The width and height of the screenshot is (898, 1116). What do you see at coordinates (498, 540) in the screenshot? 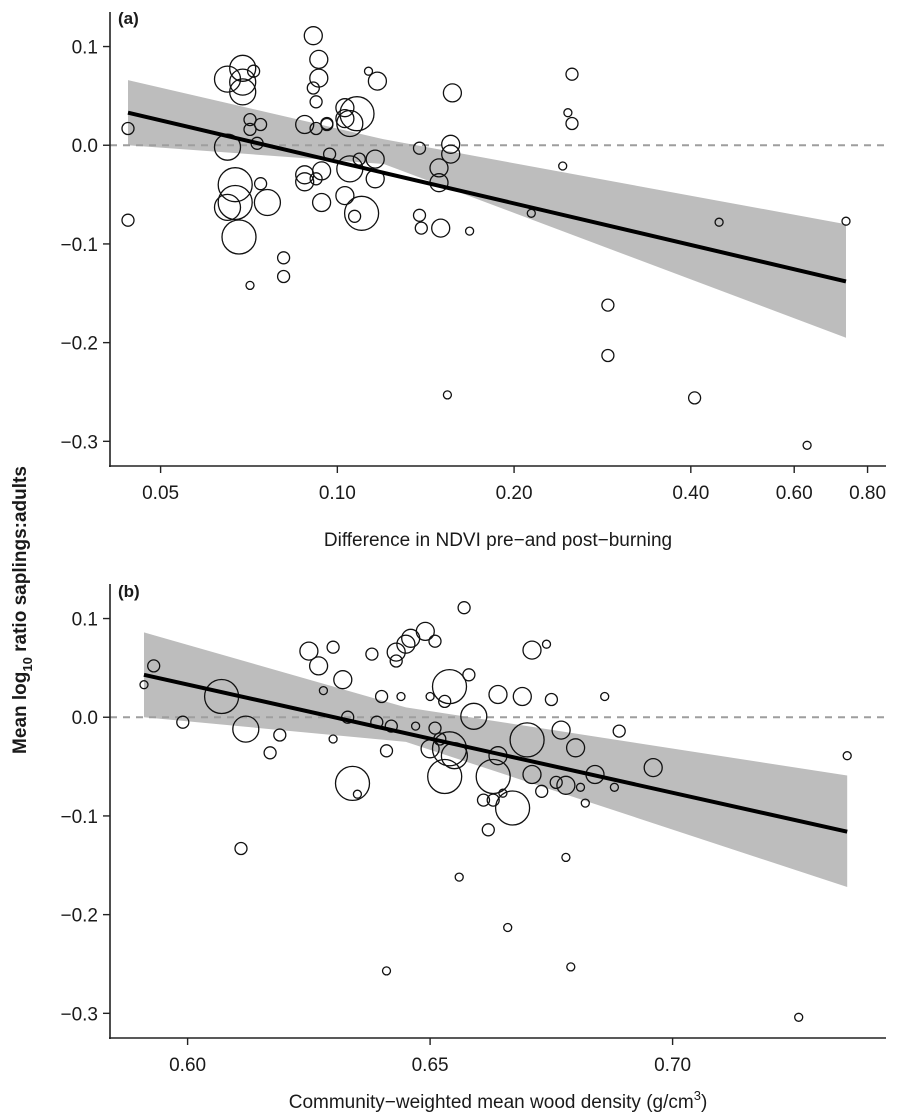
I see `x-axis-title: Difference in NDVI pre−and post−burning` at bounding box center [498, 540].